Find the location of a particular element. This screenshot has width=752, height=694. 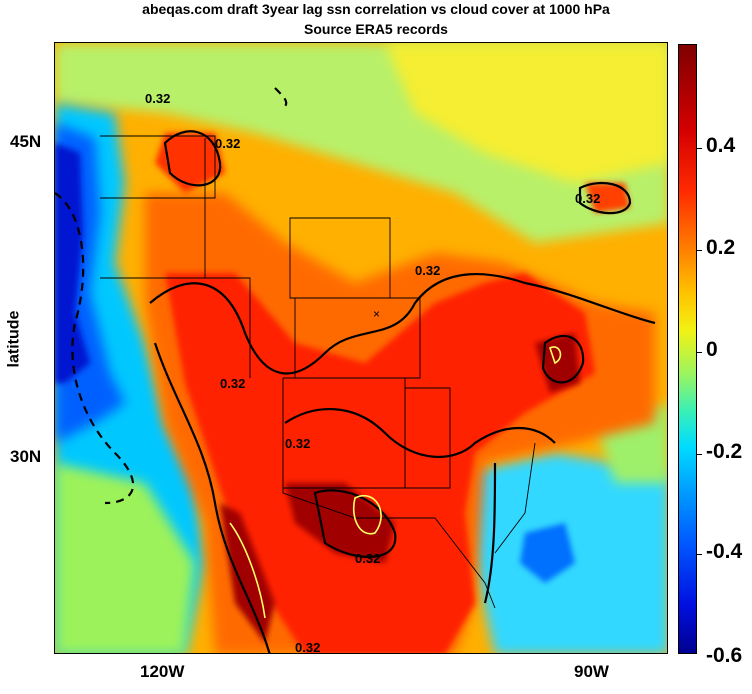

gulf-blue-spot is located at coordinates (547, 553).